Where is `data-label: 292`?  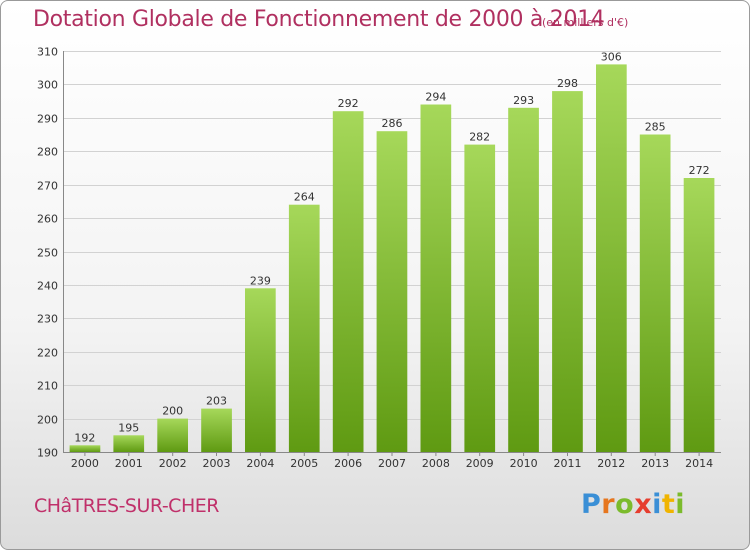
data-label: 292 is located at coordinates (348, 103).